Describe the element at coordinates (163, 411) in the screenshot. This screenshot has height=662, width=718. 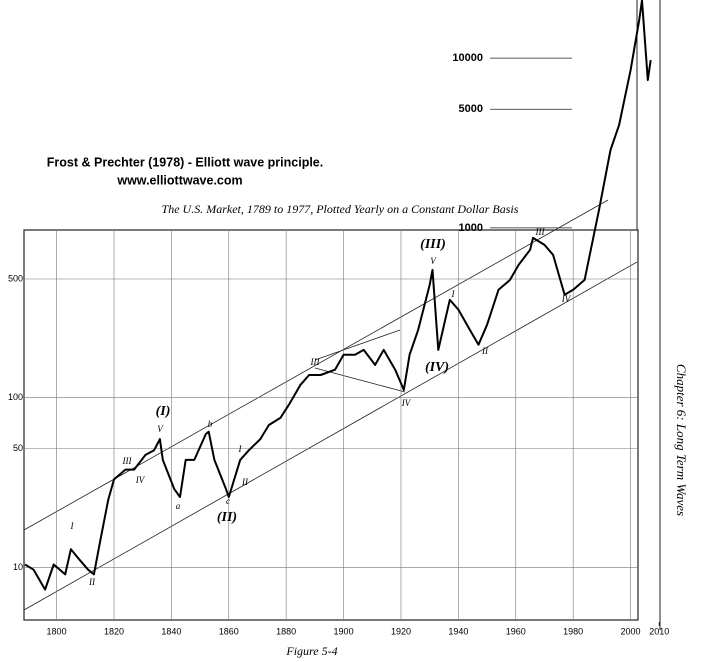
I see `wave-label: (I)` at that location.